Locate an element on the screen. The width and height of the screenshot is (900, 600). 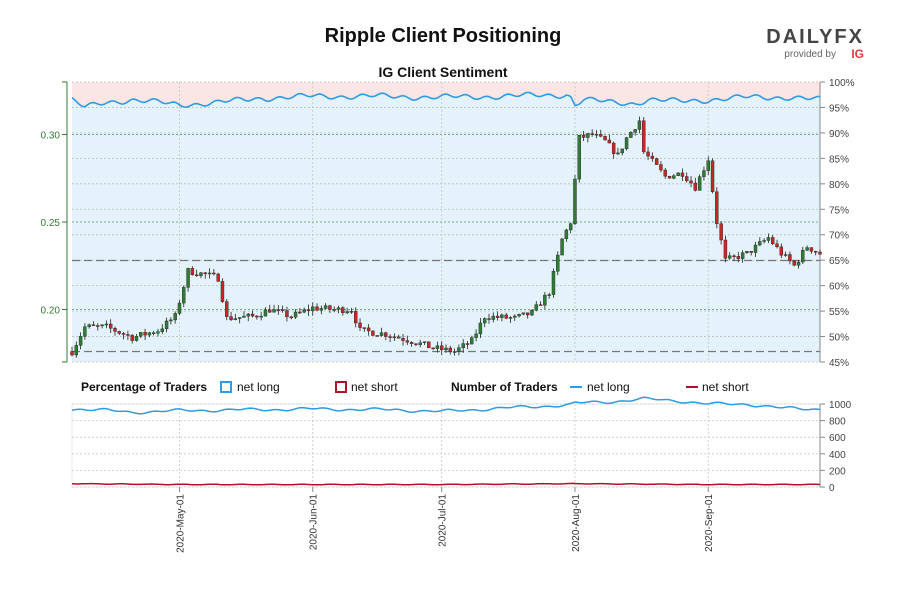
legend-num-title: Number of Traders is located at coordinates (504, 387).